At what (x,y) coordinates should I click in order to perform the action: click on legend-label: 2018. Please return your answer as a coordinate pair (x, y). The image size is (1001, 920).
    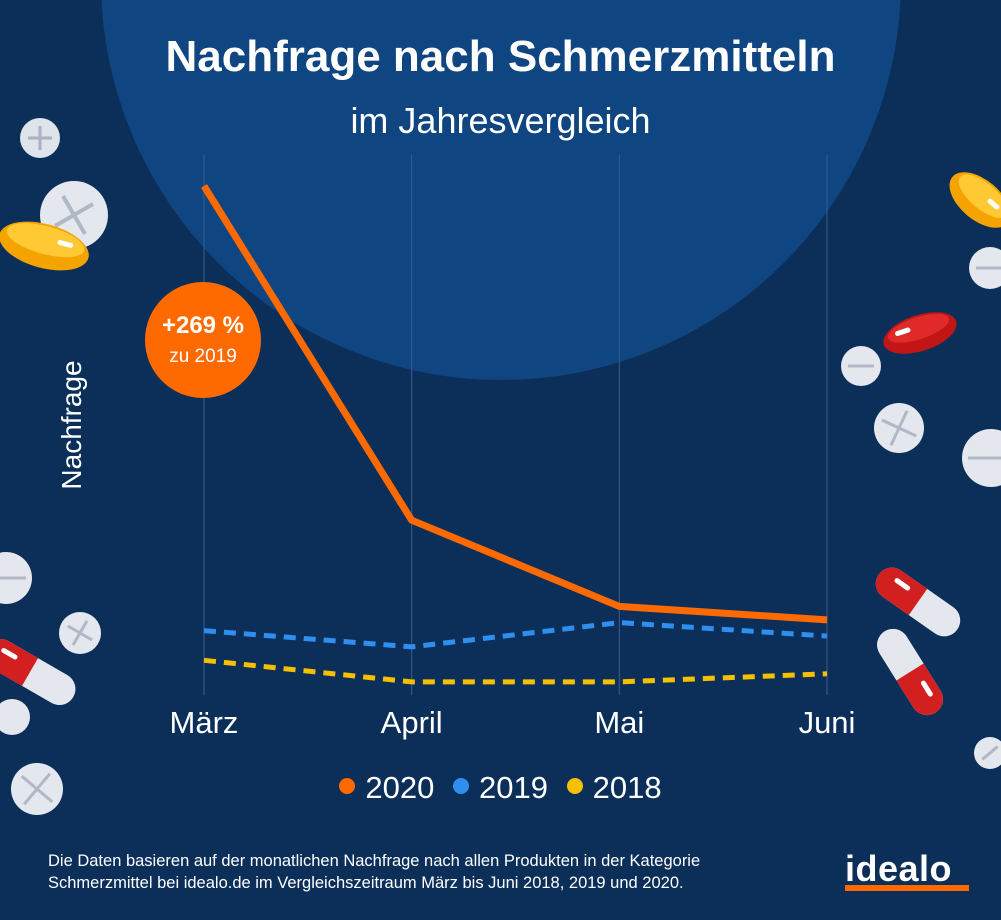
    Looking at the image, I should click on (627, 787).